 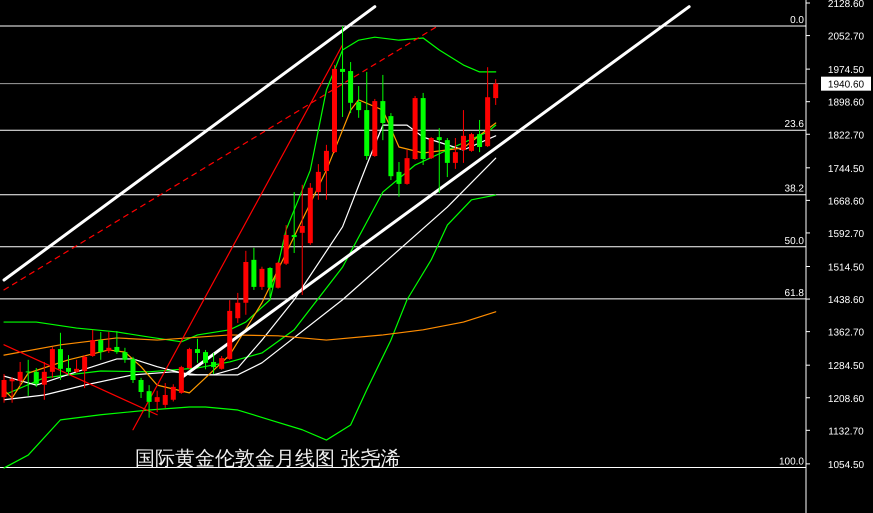 What do you see at coordinates (794, 293) in the screenshot?
I see `ref-line-label: 61.8` at bounding box center [794, 293].